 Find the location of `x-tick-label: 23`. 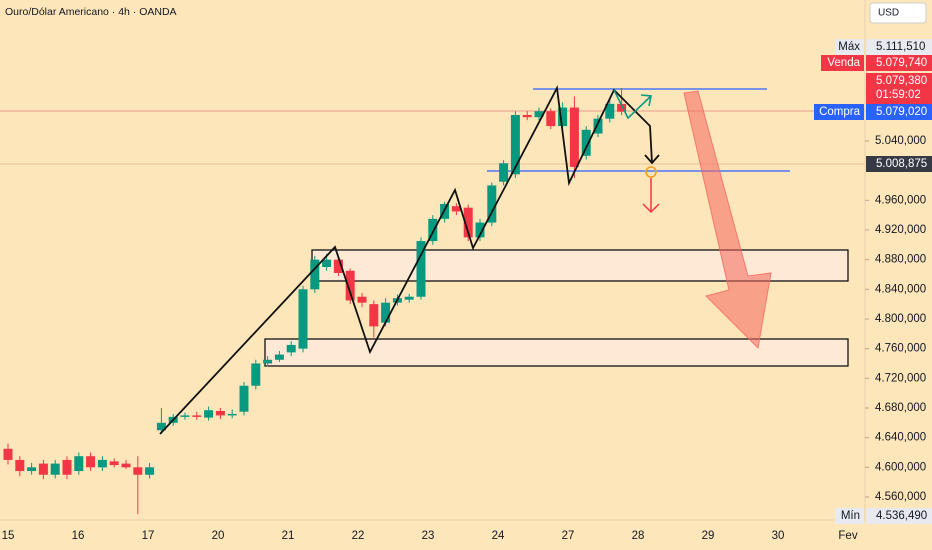

x-tick-label: 23 is located at coordinates (428, 536).